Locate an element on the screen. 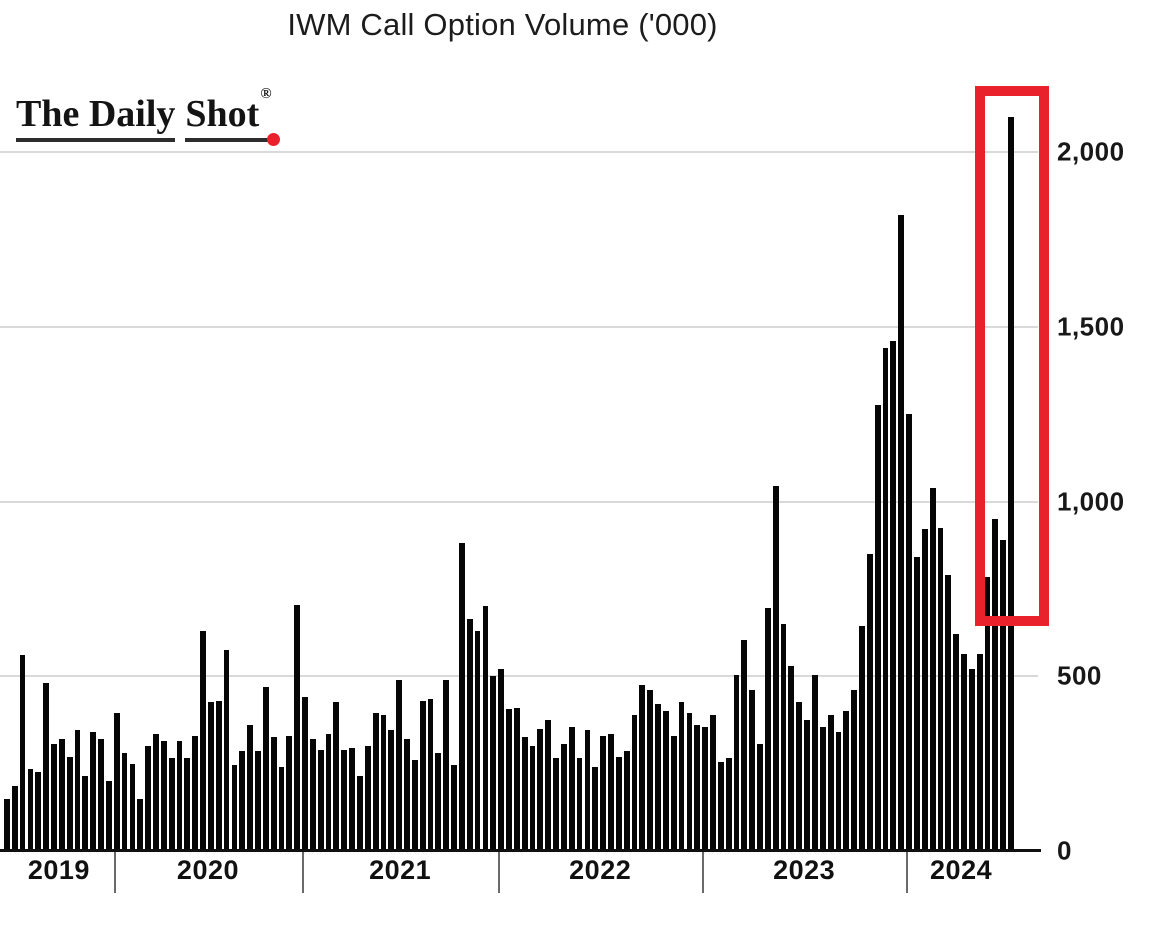 The height and width of the screenshot is (931, 1153). logo-text-shot: Shot® is located at coordinates (232, 116).